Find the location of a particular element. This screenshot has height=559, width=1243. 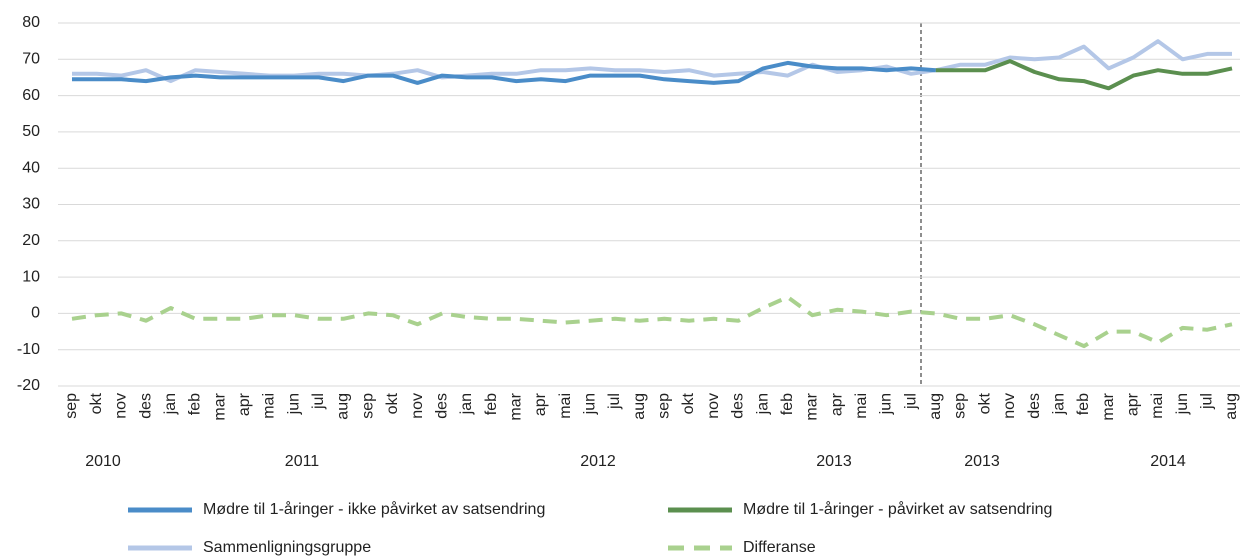

y-tick-label: 70 is located at coordinates (31, 59).